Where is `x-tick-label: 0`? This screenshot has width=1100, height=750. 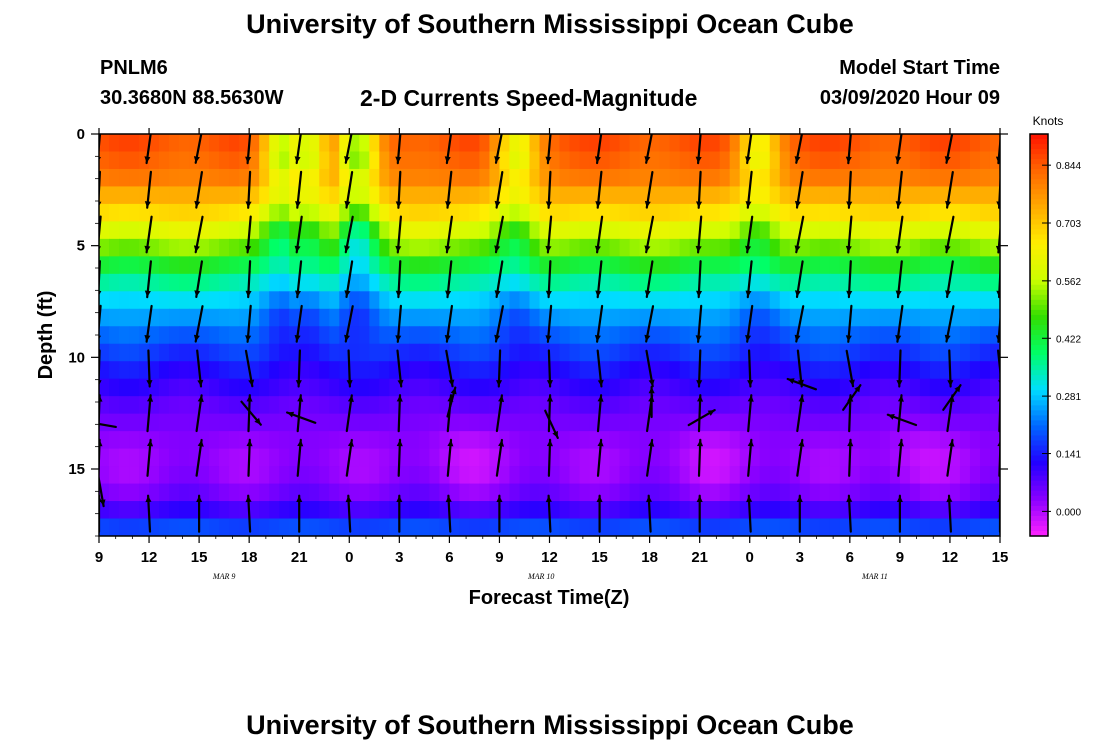 x-tick-label: 0 is located at coordinates (750, 557).